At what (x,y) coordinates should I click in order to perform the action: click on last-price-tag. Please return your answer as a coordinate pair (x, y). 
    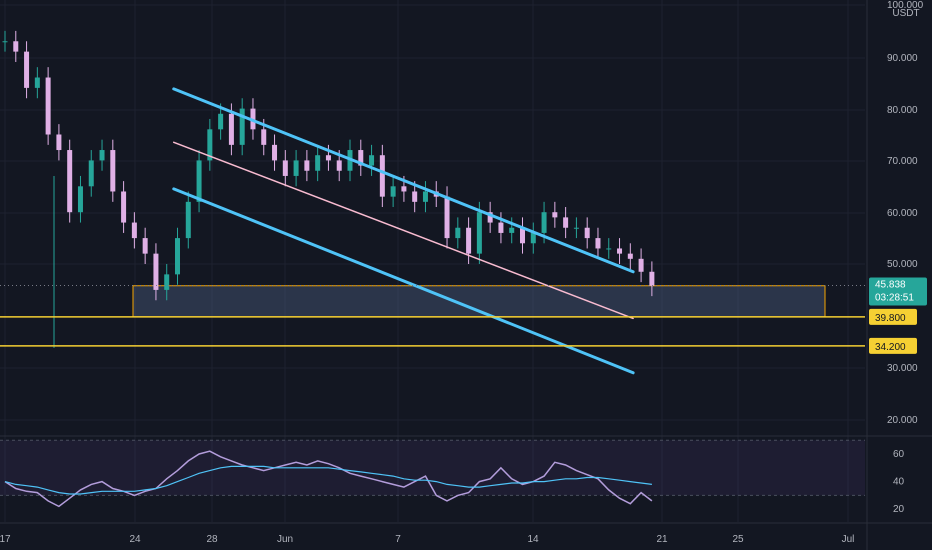
    Looking at the image, I should click on (898, 291).